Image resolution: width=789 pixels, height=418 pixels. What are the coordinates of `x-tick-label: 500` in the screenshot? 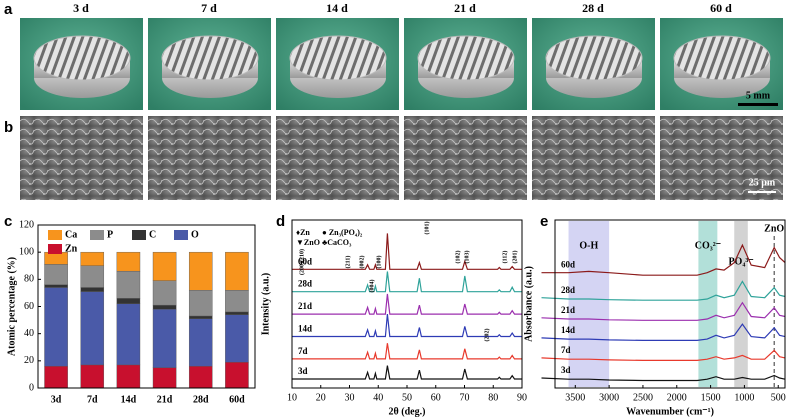 It's located at (778, 397).